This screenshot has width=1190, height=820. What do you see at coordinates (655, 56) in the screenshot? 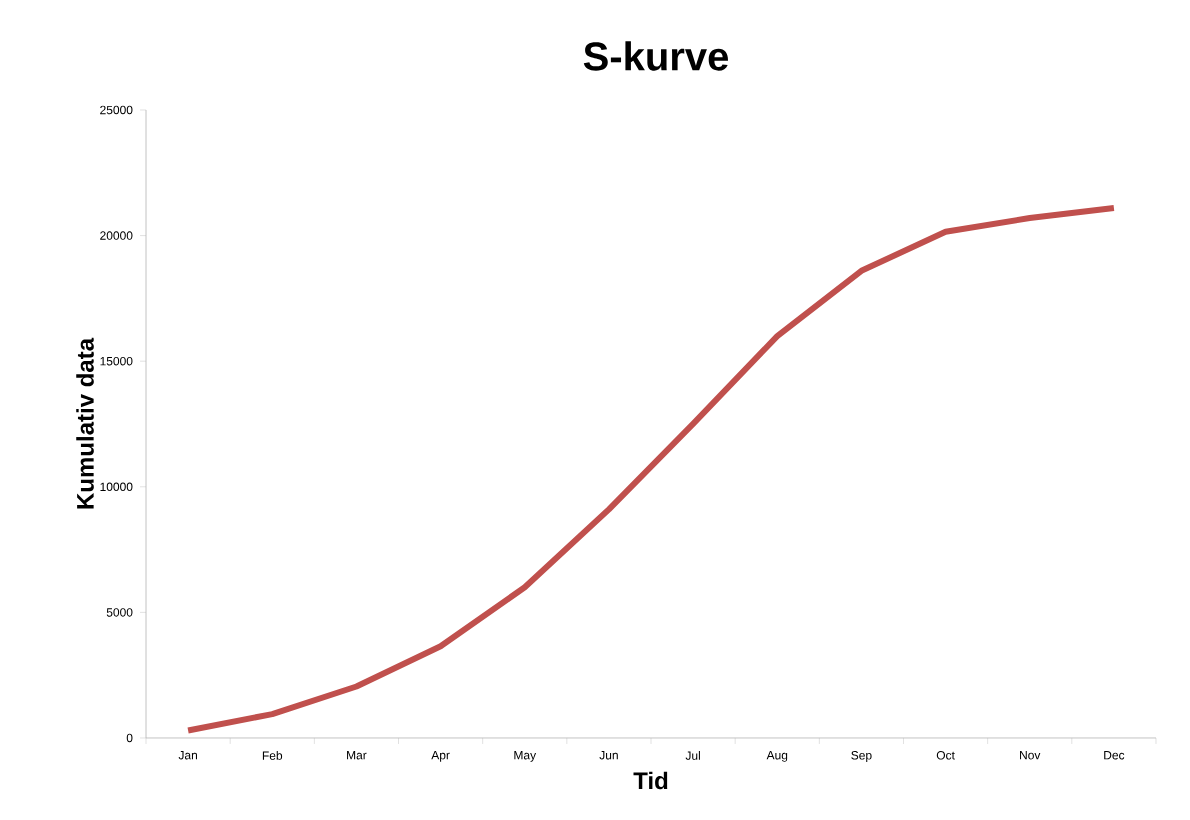
I see `chart-title: S-kurve` at bounding box center [655, 56].